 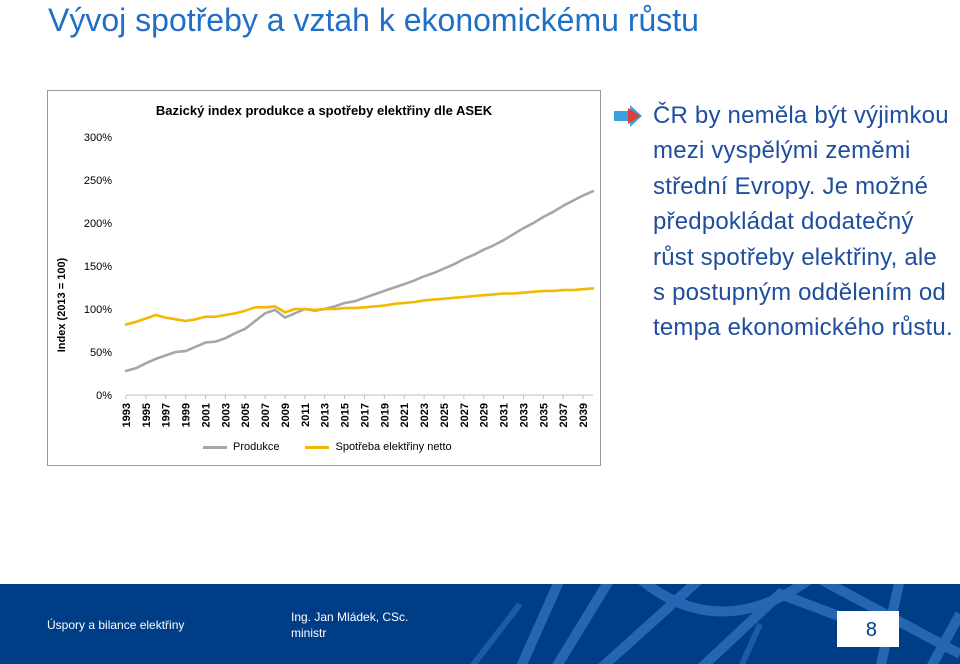 What do you see at coordinates (98, 181) in the screenshot?
I see `y-tick-label: 250%` at bounding box center [98, 181].